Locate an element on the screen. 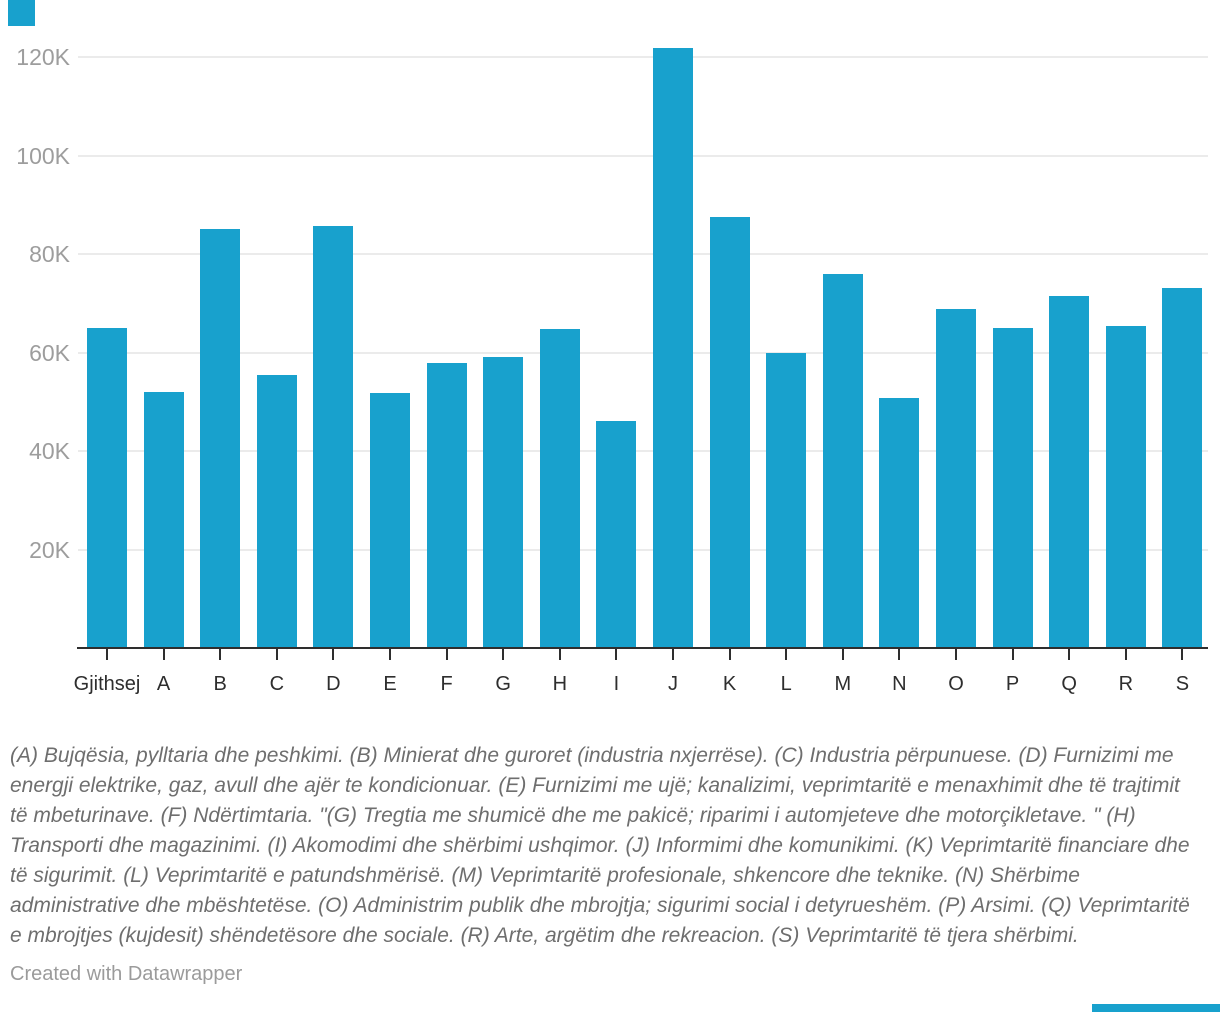 This screenshot has height=1012, width=1220. bar-l is located at coordinates (786, 500).